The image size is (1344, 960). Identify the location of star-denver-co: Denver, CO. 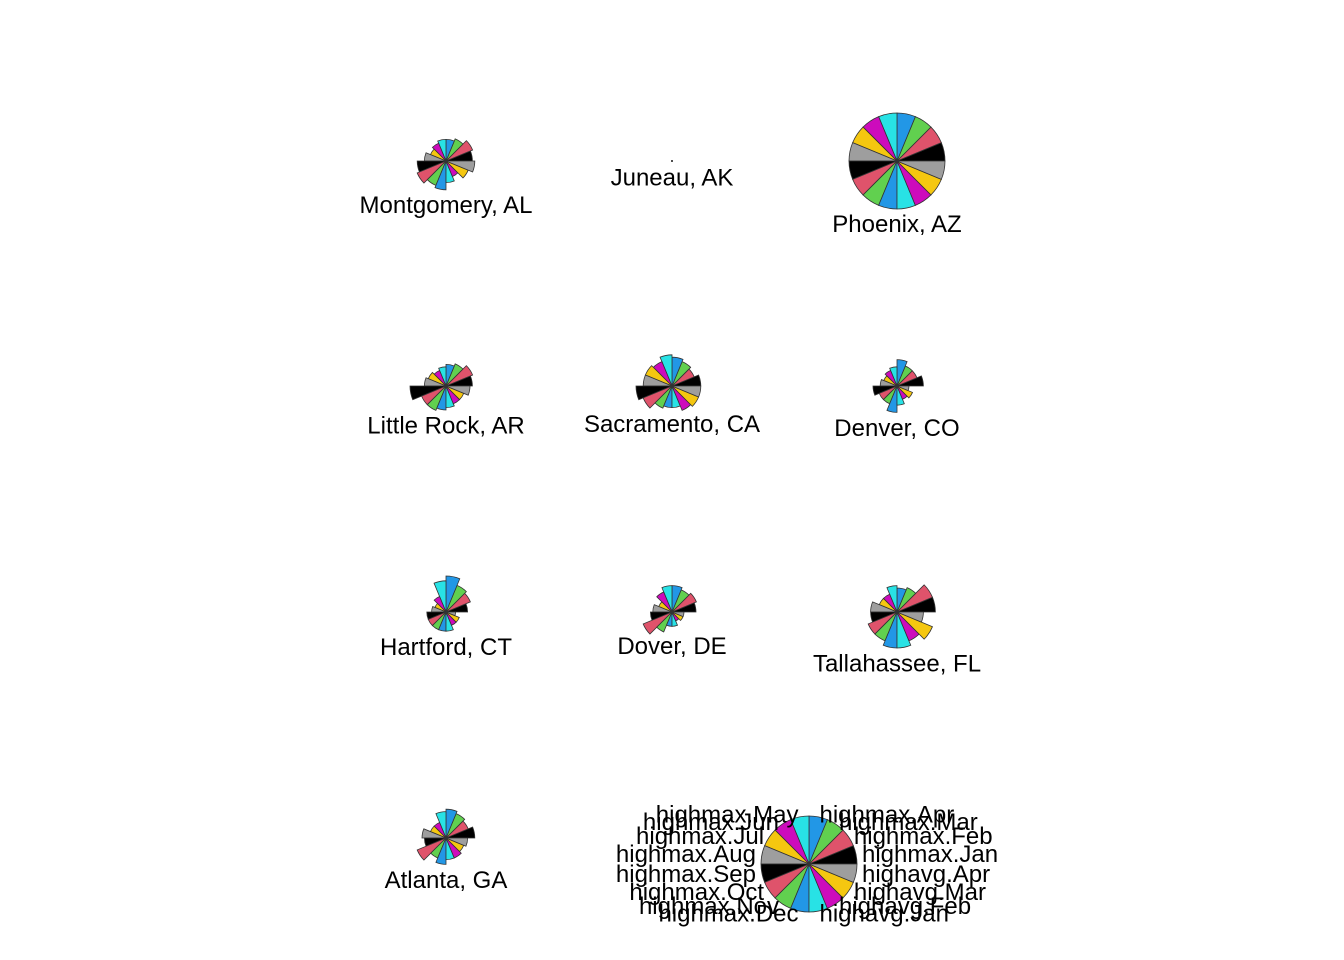
(897, 400).